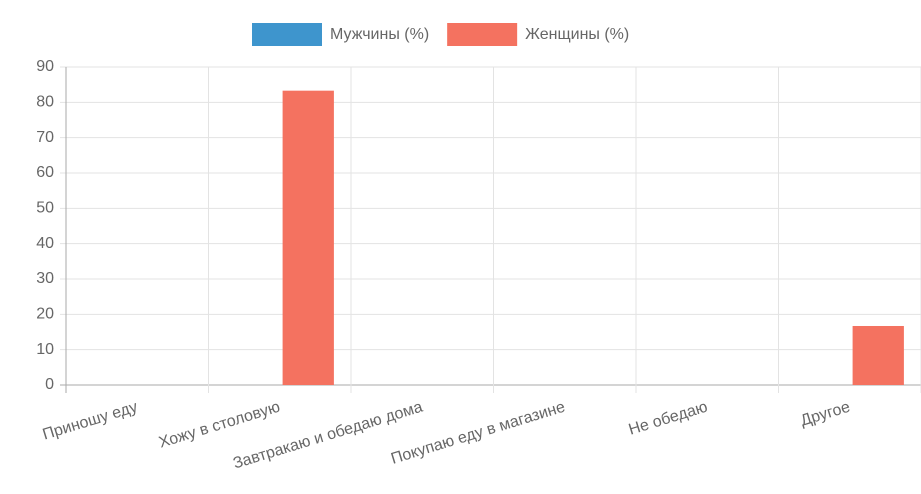  Describe the element at coordinates (49, 384) in the screenshot. I see `y-tick-label: 0` at that location.